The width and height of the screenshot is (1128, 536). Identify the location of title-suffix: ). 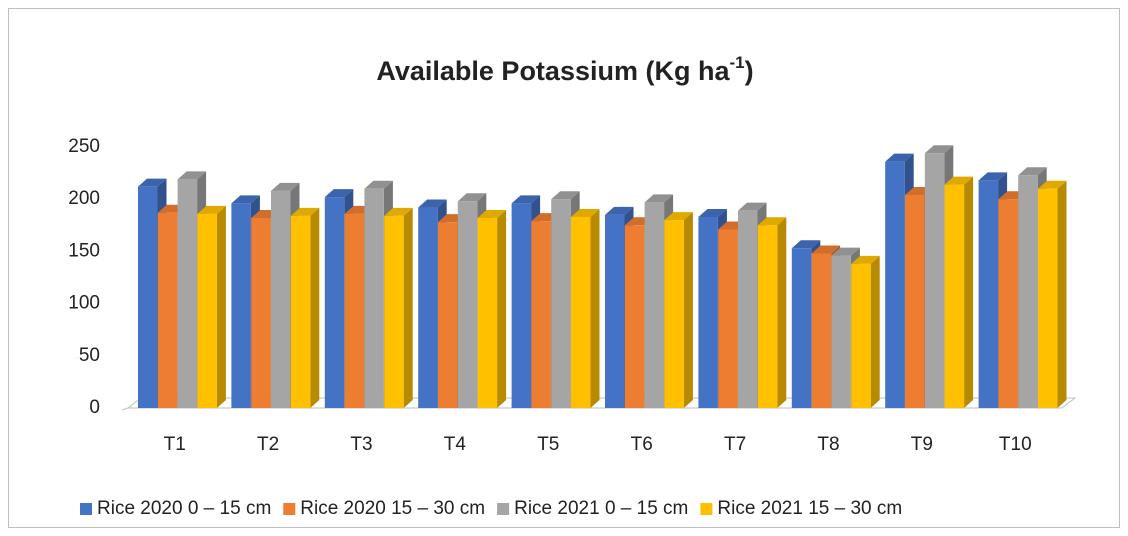
(749, 71).